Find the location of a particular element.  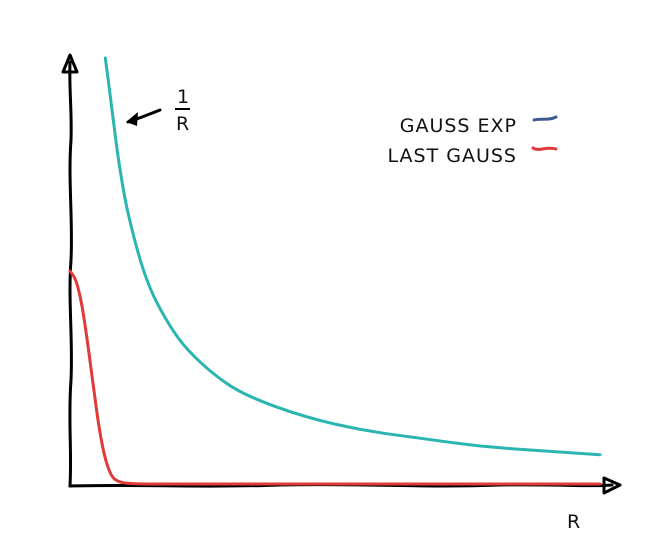

x-axis-label: R is located at coordinates (574, 522).